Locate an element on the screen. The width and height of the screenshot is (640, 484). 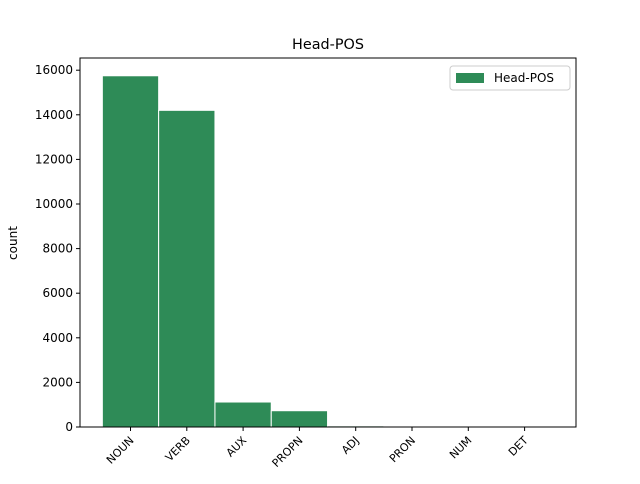
y-tick-label: 0 is located at coordinates (69, 427).